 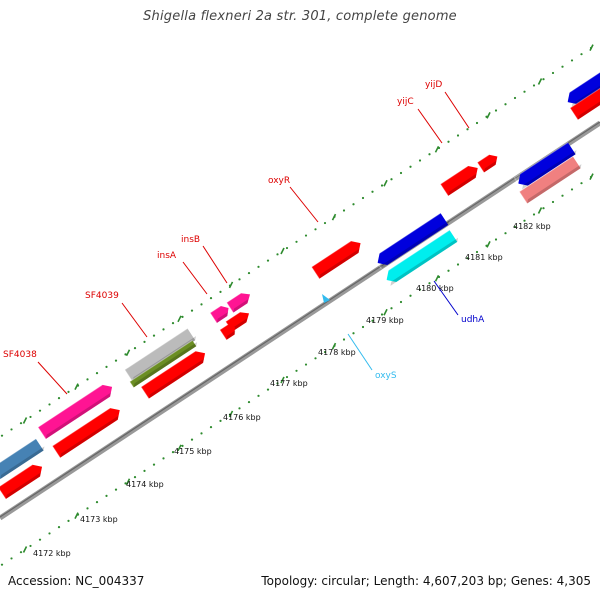 I want to click on feature-cds-a, so click(x=21, y=482).